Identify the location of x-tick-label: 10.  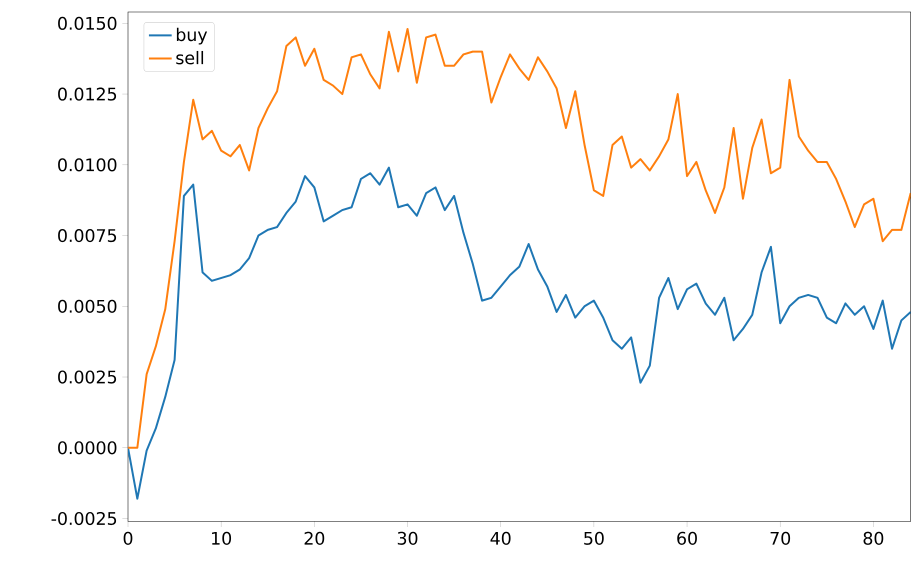
(222, 538).